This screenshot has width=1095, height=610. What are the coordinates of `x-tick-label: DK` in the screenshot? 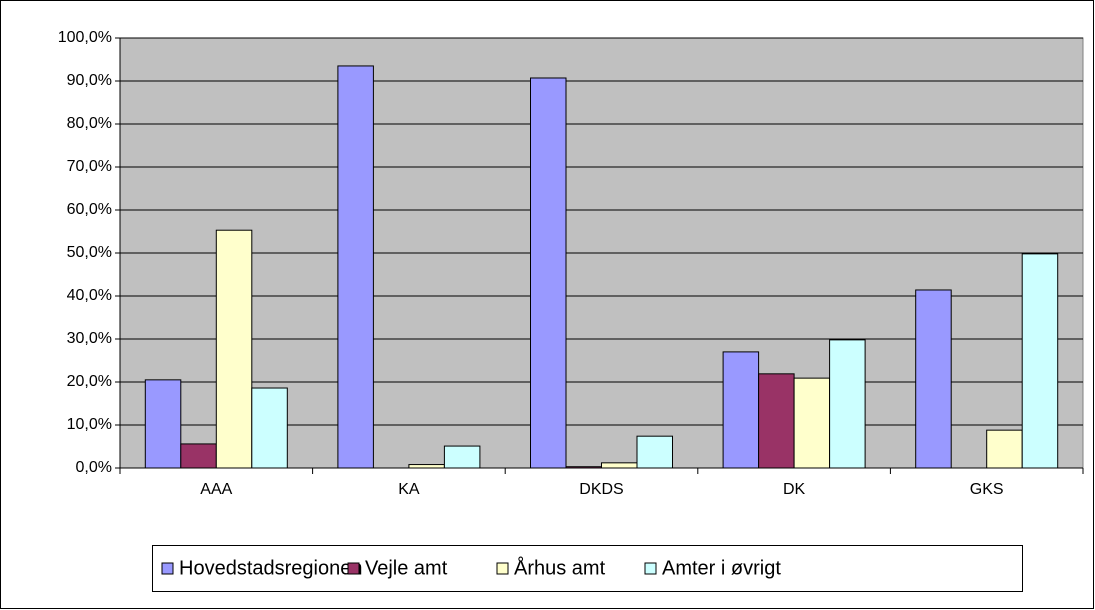 It's located at (794, 489).